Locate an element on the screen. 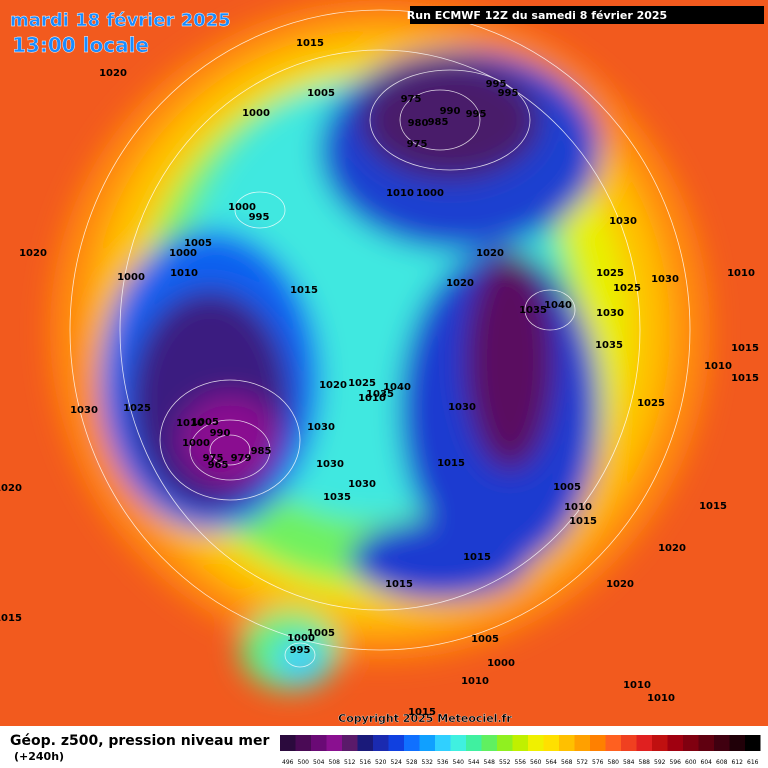 The width and height of the screenshot is (768, 768). colorbar-label: 540 is located at coordinates (459, 762).